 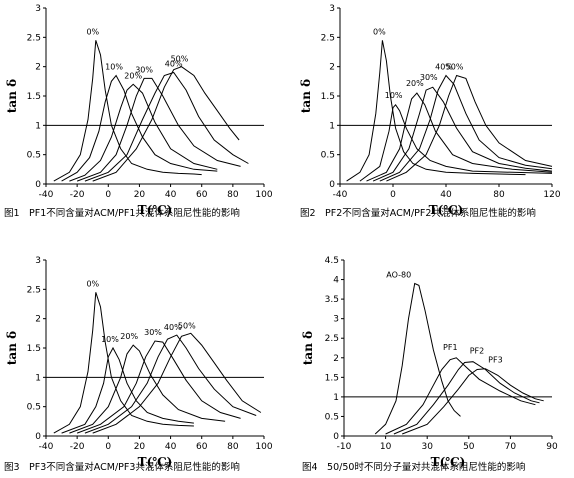 What do you see at coordinates (511, 447) in the screenshot?
I see `x-tick-label: 70` at bounding box center [511, 447].